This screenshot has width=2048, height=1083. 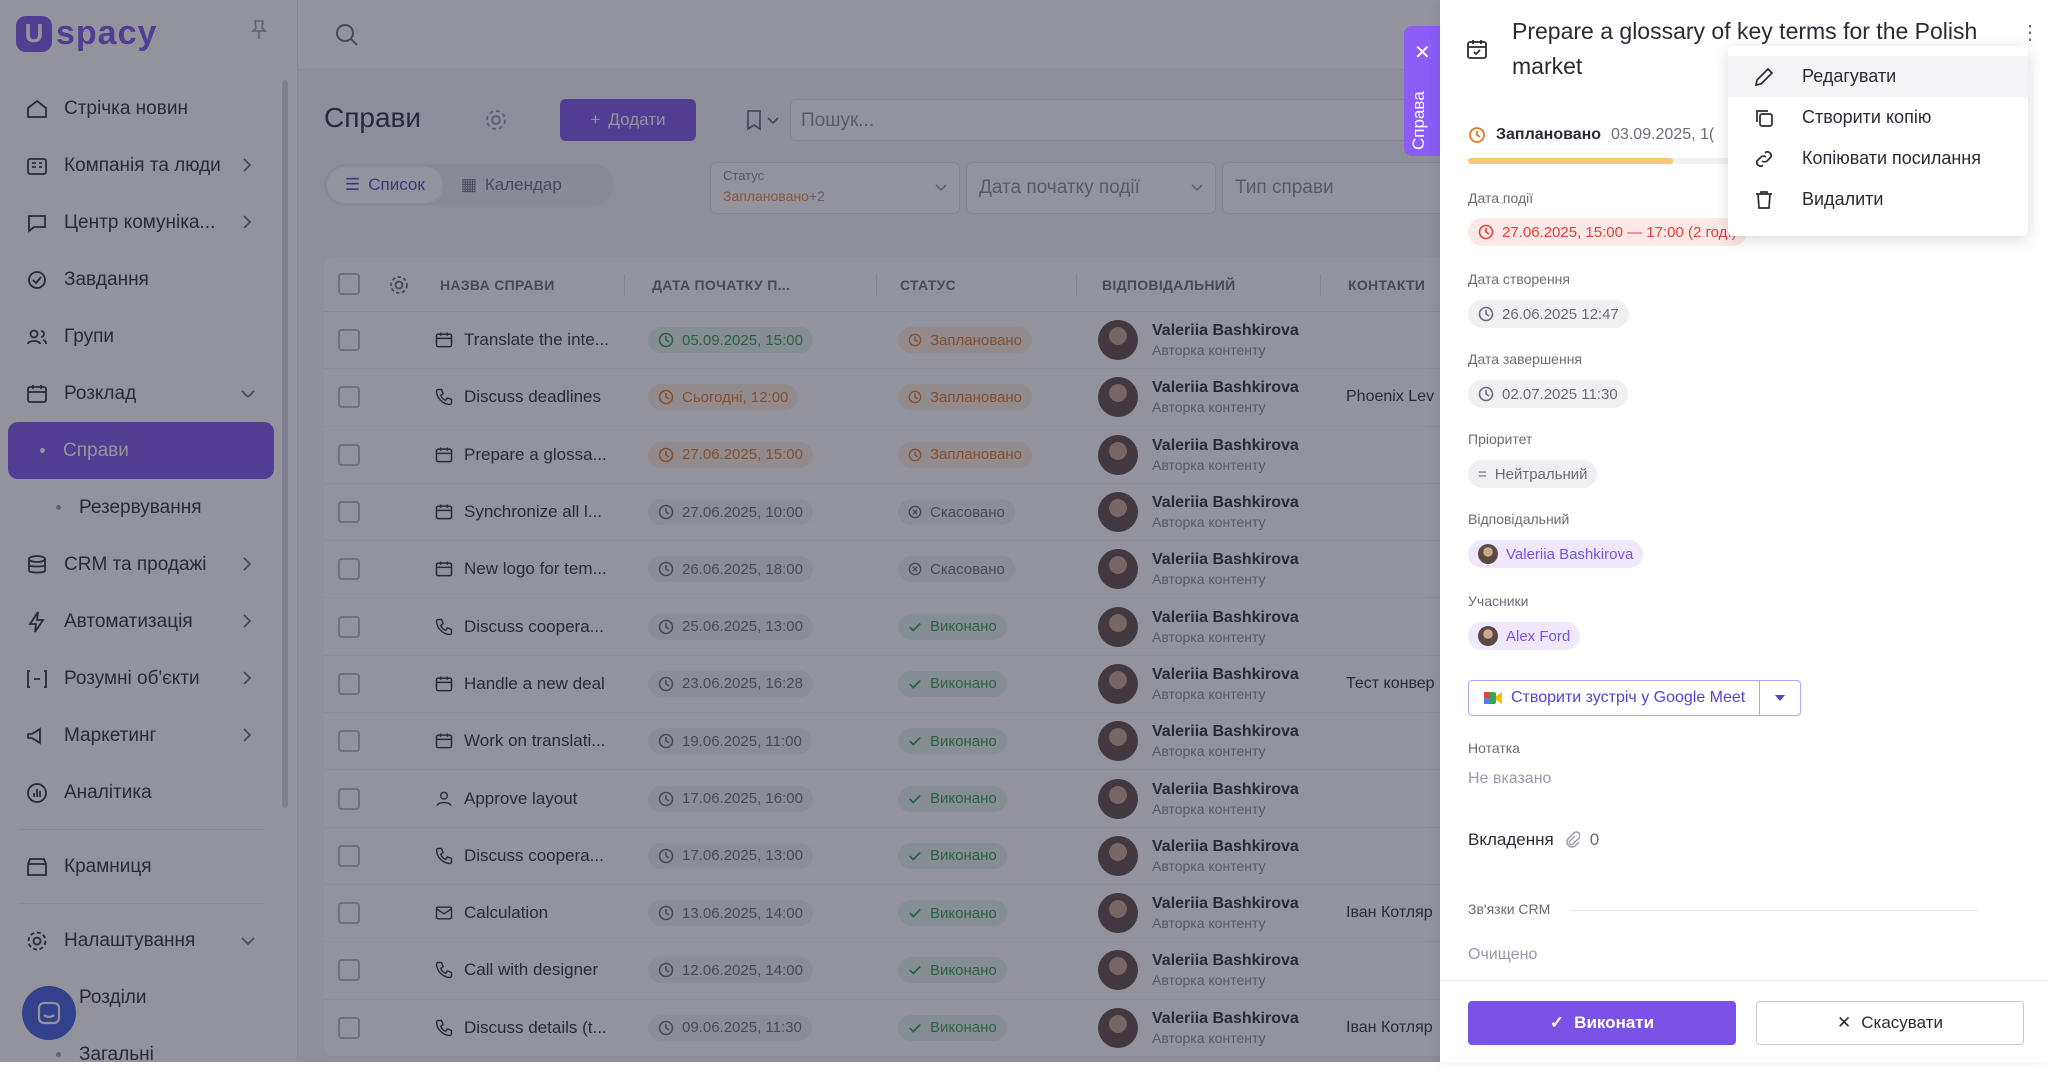 I want to click on copy-icon, so click(x=1764, y=118).